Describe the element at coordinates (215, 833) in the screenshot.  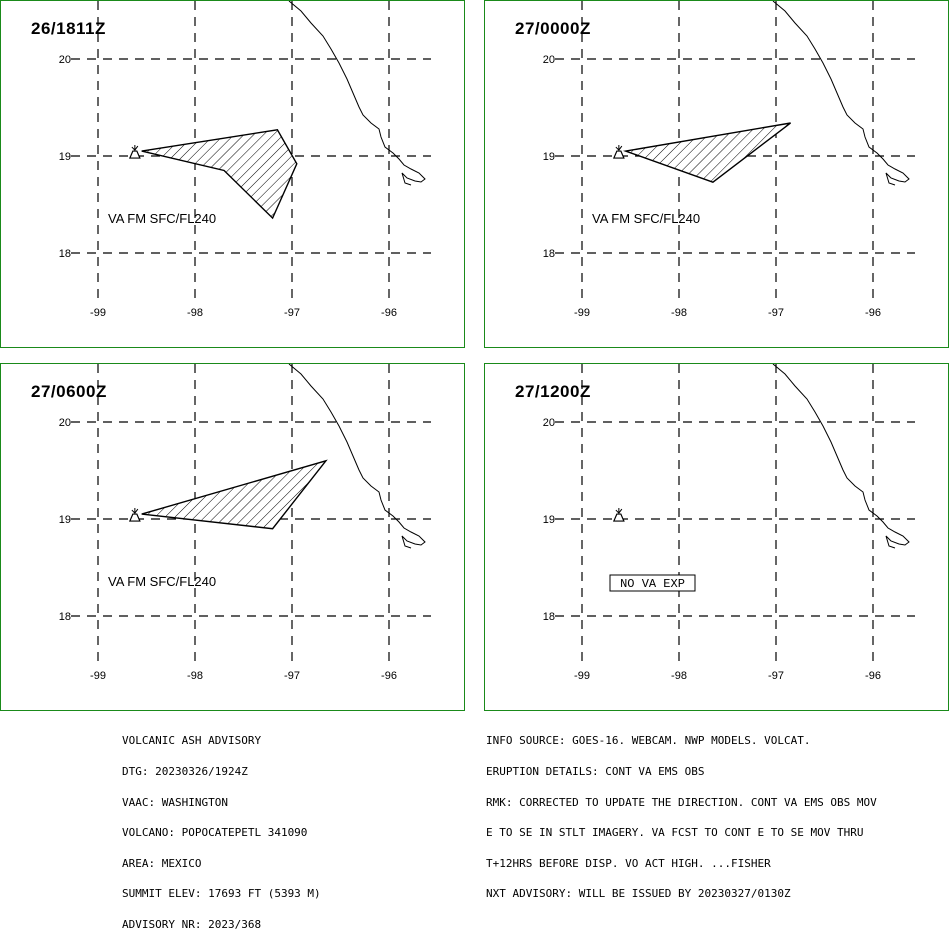
I see `advisory-line: VOLCANO: POPOCATEPETL 341090` at that location.